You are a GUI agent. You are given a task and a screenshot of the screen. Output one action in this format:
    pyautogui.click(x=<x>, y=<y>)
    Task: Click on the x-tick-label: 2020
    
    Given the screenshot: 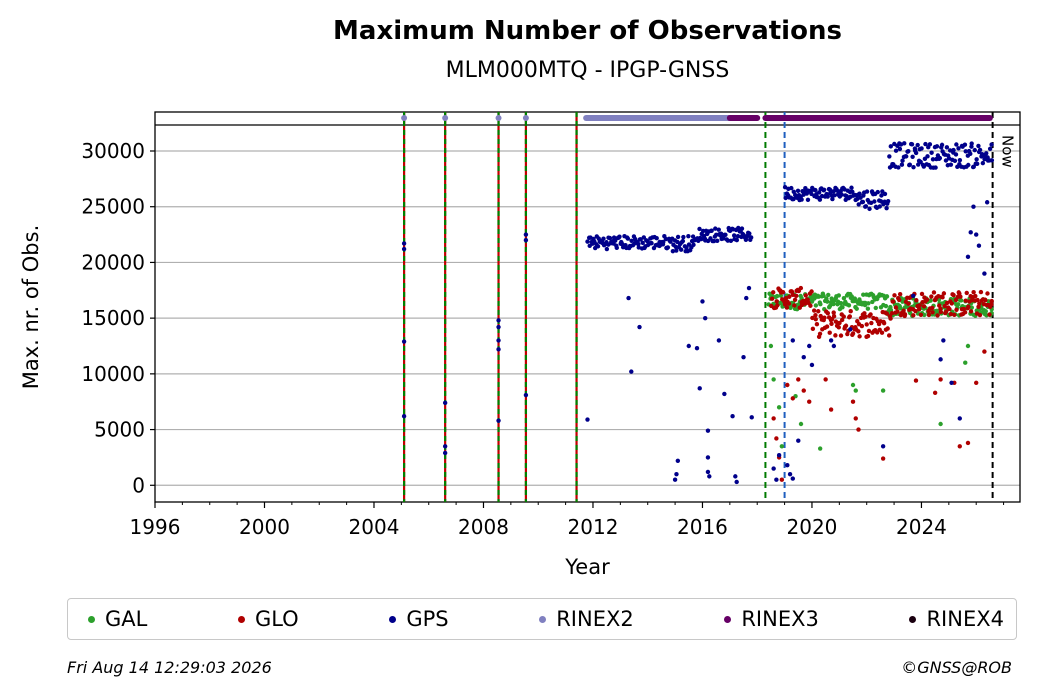 What is the action you would take?
    pyautogui.click(x=812, y=527)
    